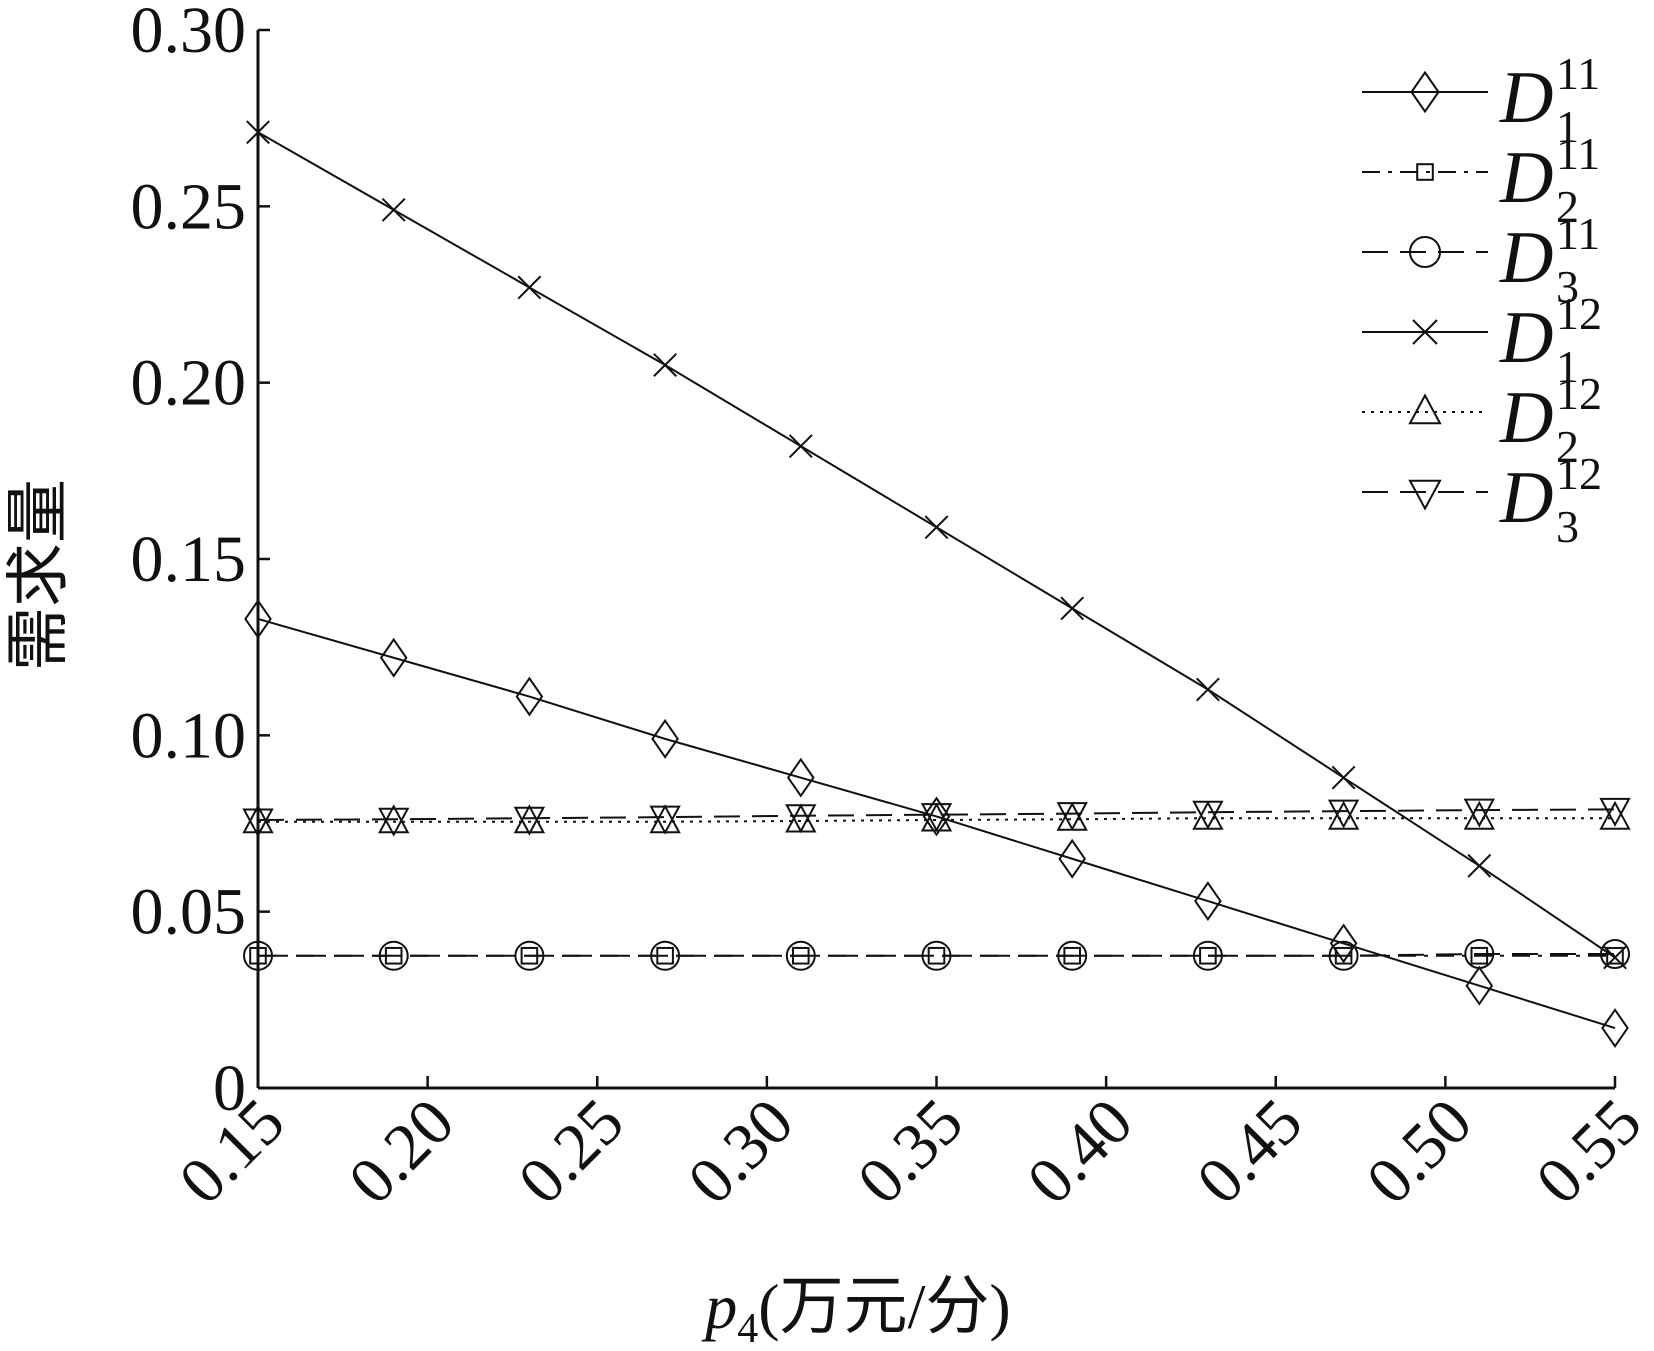 The height and width of the screenshot is (1351, 1654). I want to click on y-tick-label: 0.05, so click(189, 912).